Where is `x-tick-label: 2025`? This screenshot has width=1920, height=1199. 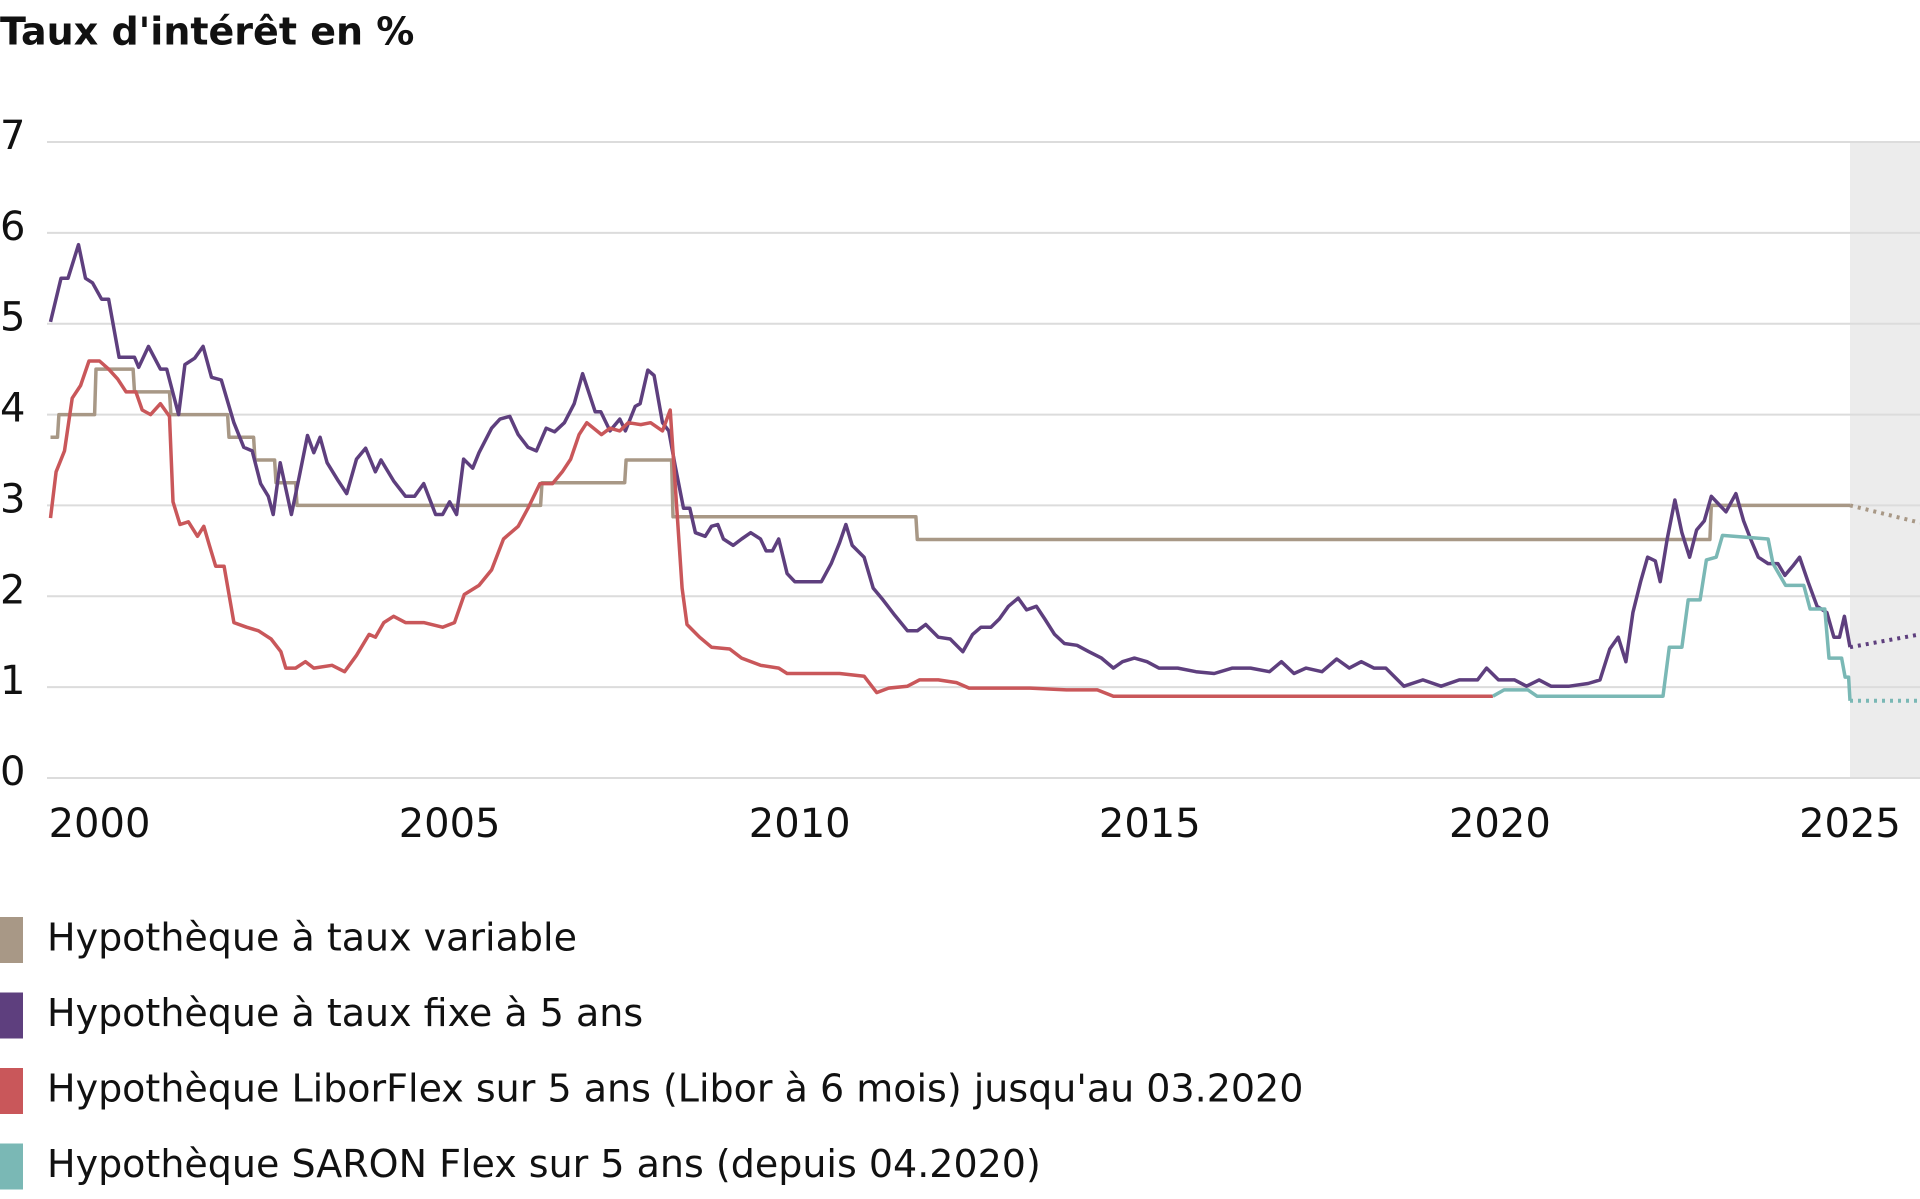 x-tick-label: 2025 is located at coordinates (1850, 824).